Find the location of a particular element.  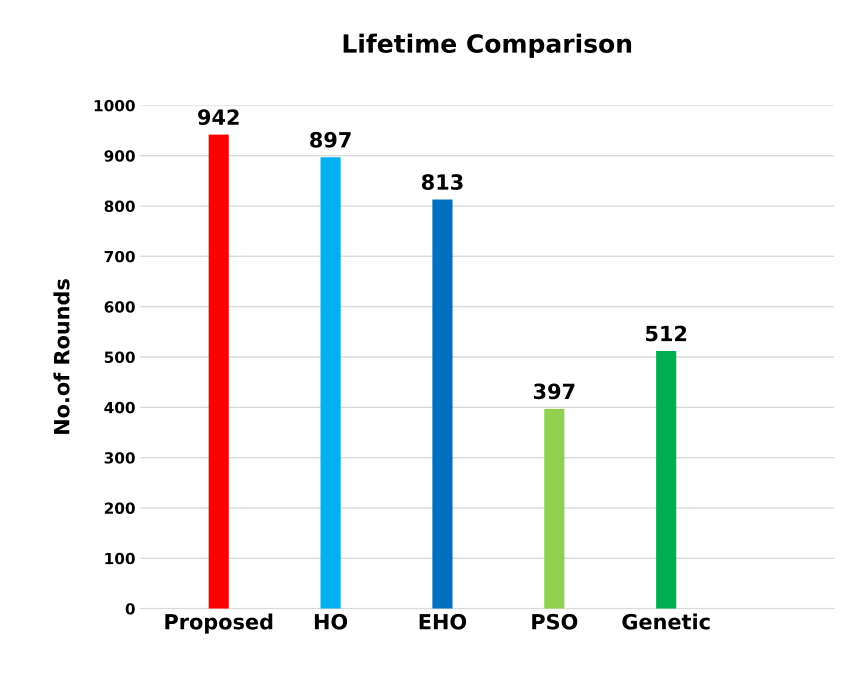

y-tick-label: 300 is located at coordinates (119, 458).